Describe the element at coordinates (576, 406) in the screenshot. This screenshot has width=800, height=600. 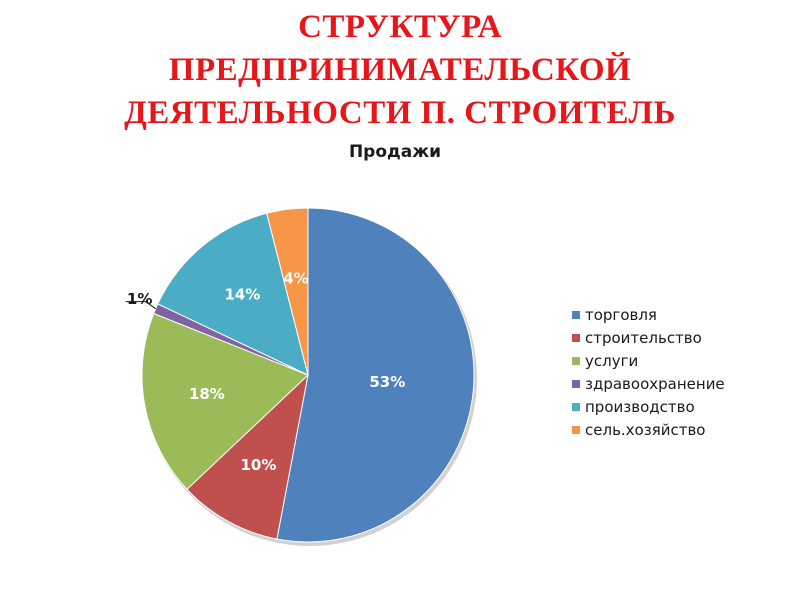
I see `legend-swatch-manufacturing` at that location.